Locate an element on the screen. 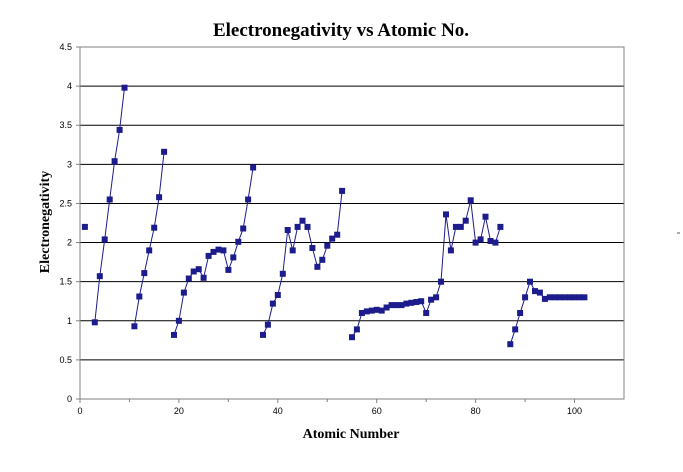 The image size is (683, 472). x-tick-label: 100 is located at coordinates (574, 411).